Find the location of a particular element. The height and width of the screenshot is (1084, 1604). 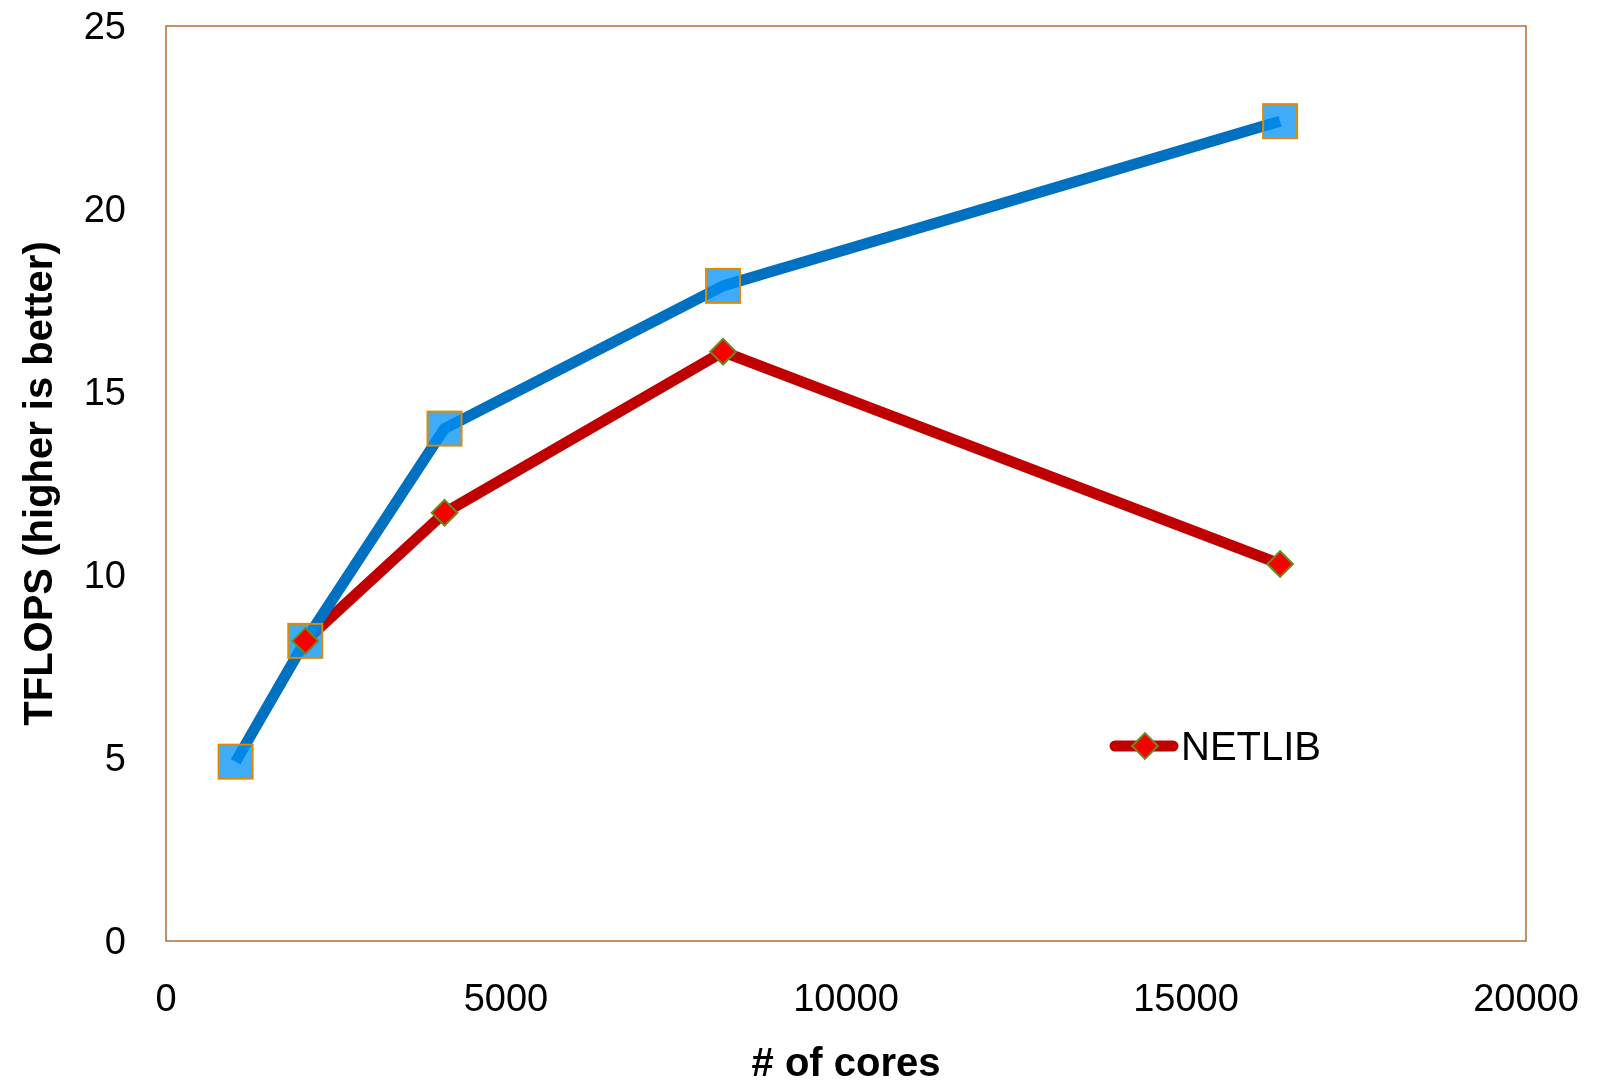

y-tick-label: 0 is located at coordinates (115, 941).